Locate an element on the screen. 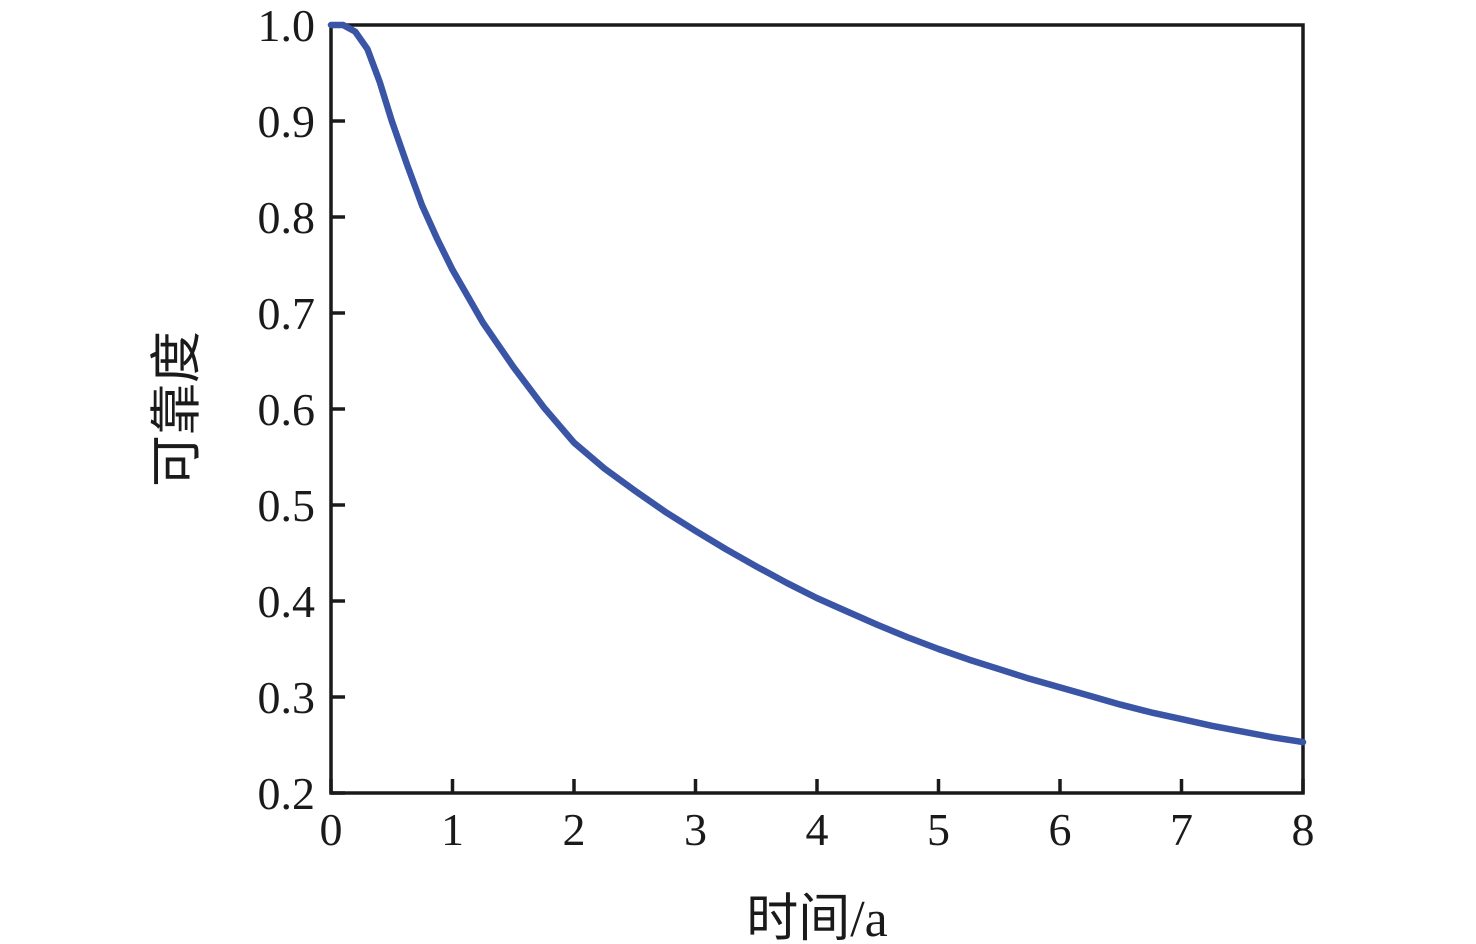 The image size is (1476, 944). y-tick-label: 0.3 is located at coordinates (287, 697).